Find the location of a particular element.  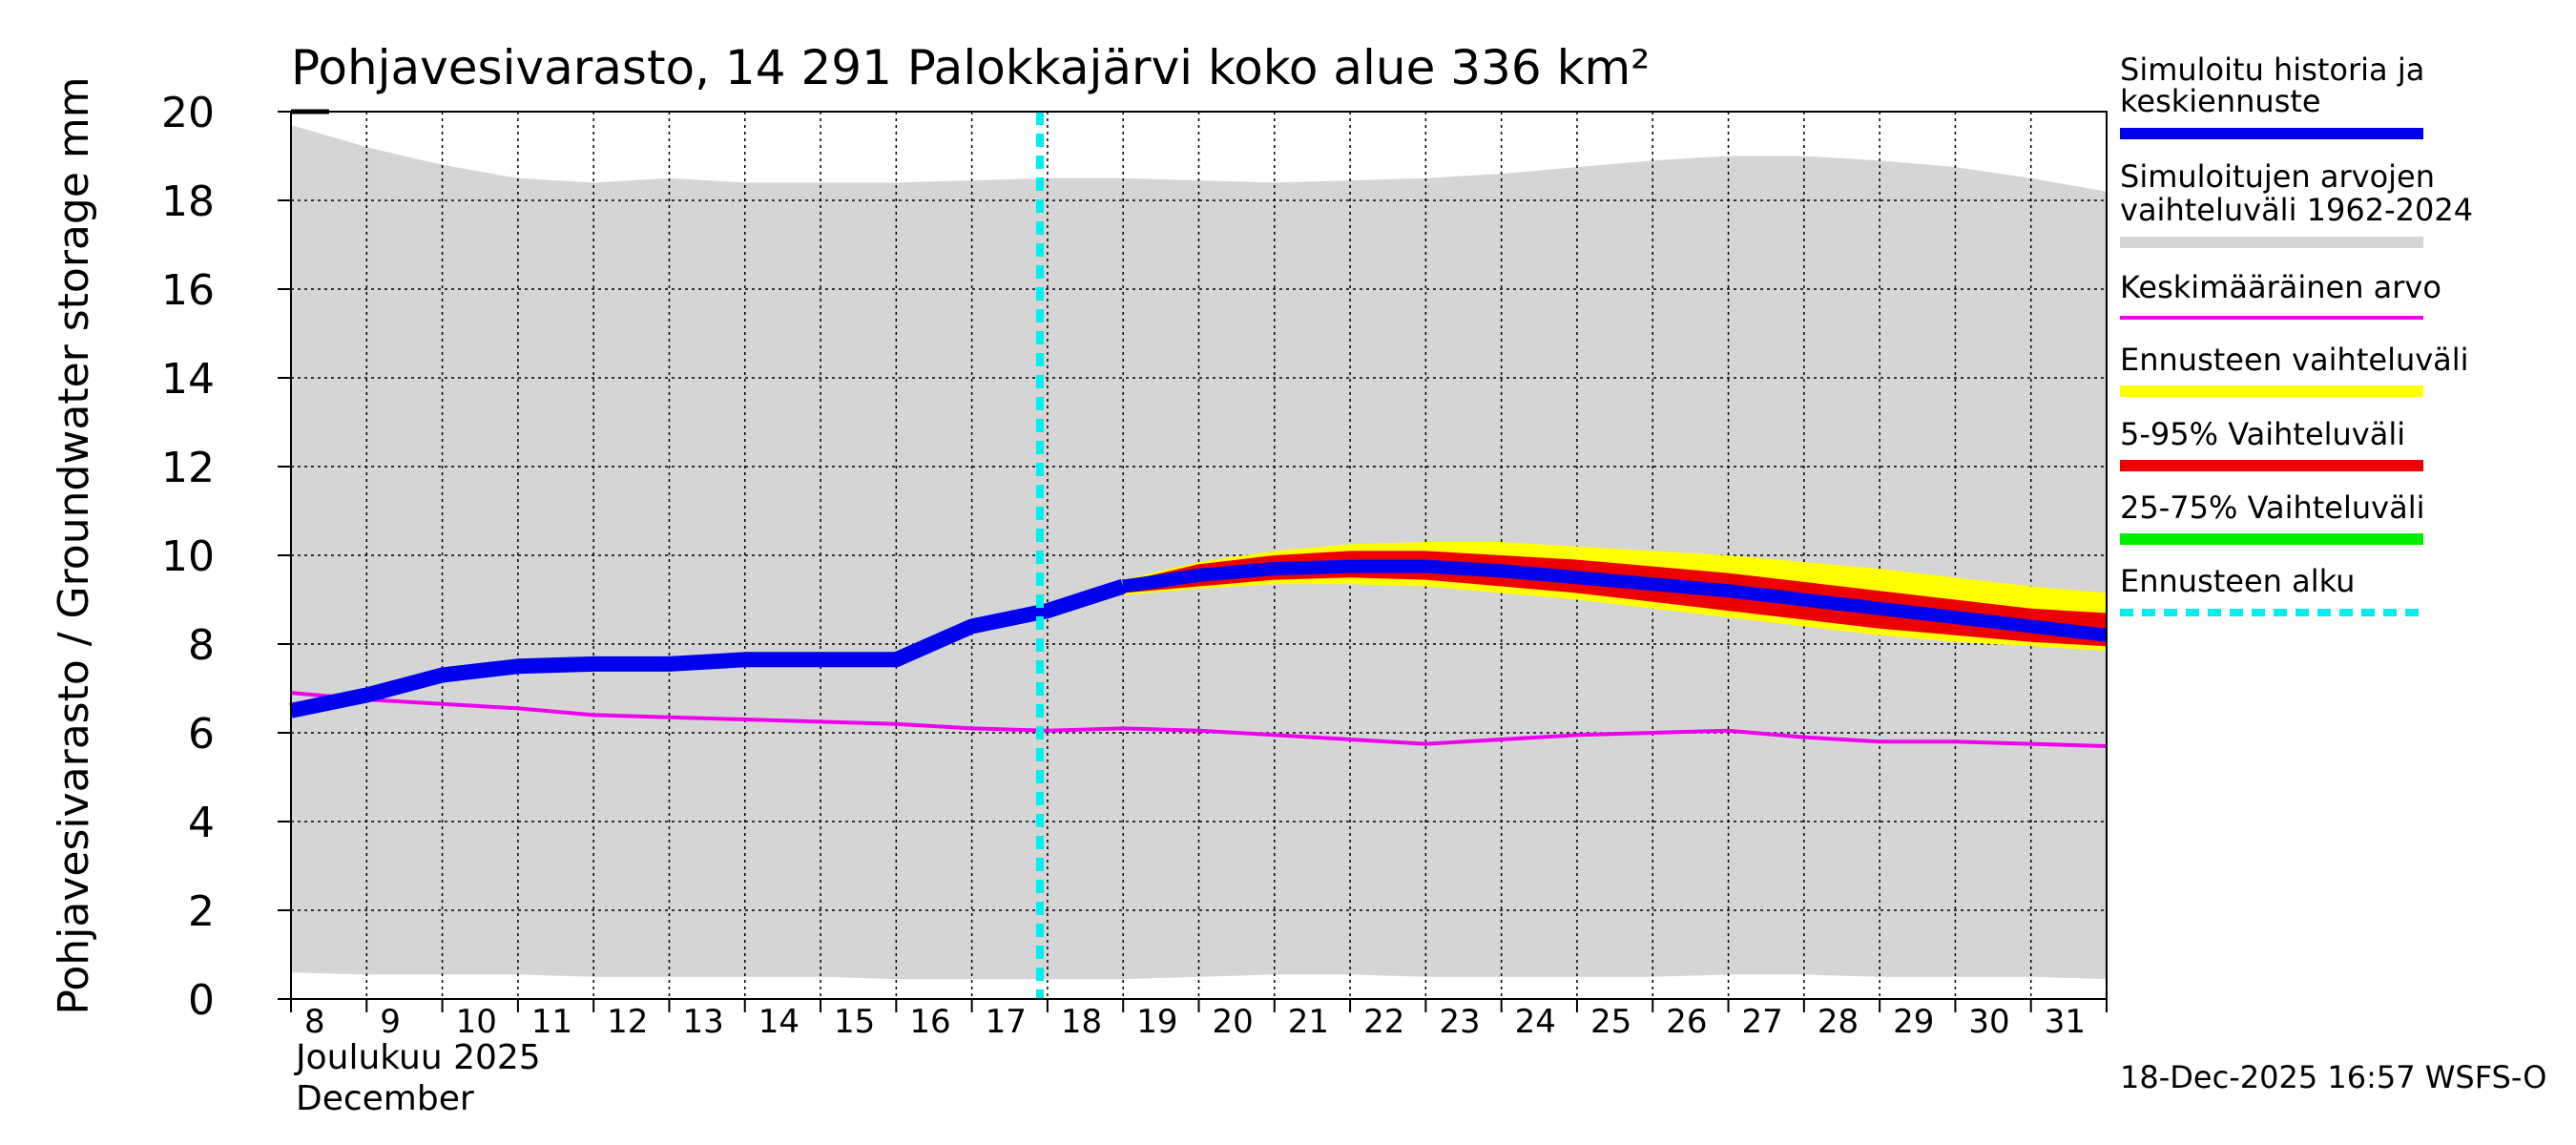

x-tick-label: 26 is located at coordinates (1686, 1022).